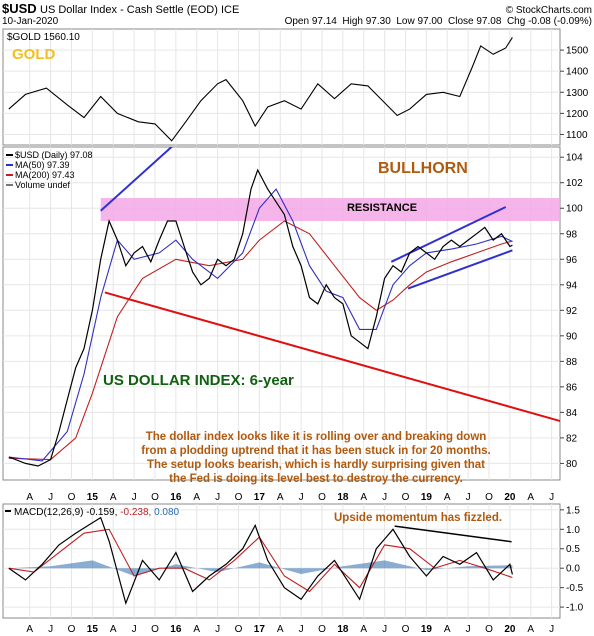  Describe the element at coordinates (43, 37) in the screenshot. I see `gold-legend: $GOLD 1560.10` at that location.